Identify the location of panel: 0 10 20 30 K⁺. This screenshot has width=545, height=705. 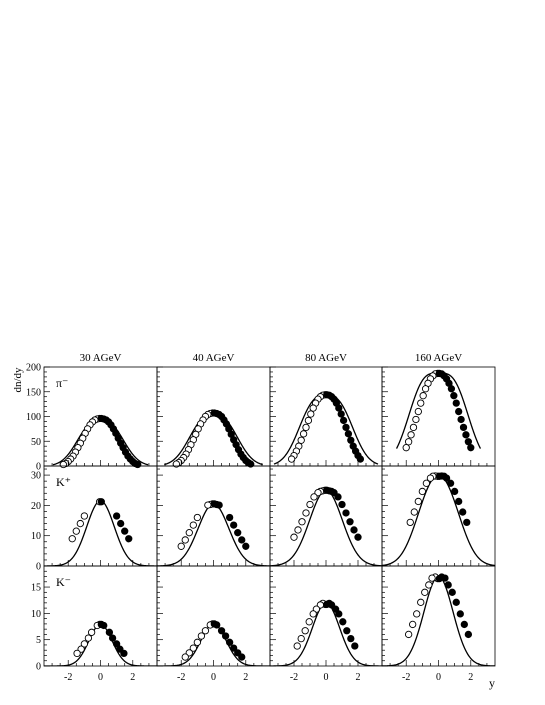
(94, 519).